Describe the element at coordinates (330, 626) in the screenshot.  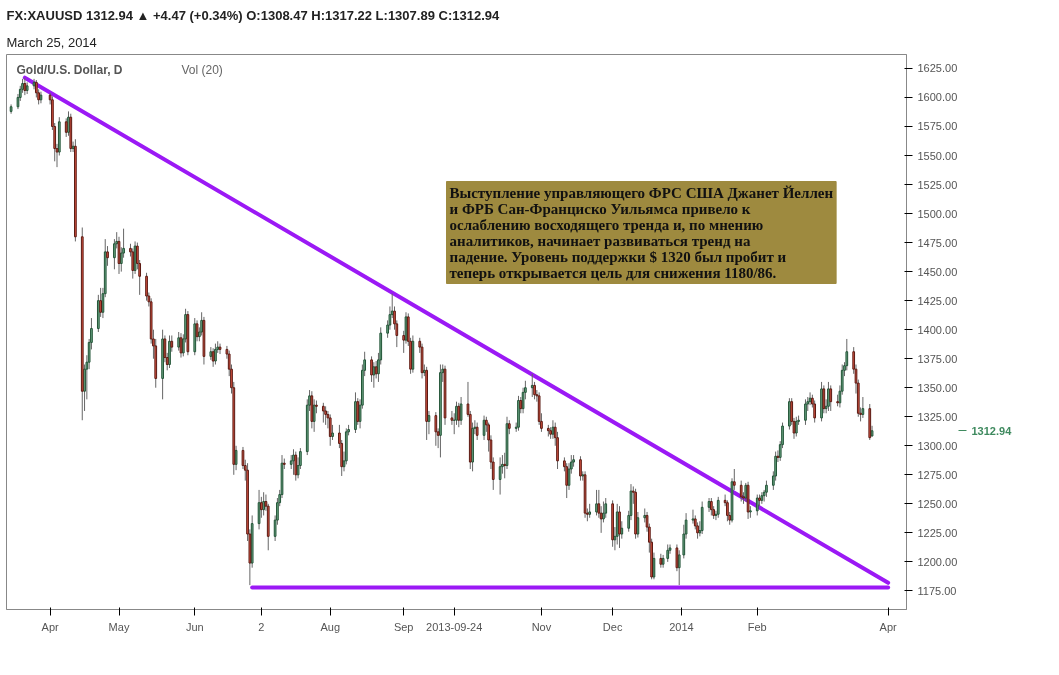
I see `x-tick-label: Aug` at that location.